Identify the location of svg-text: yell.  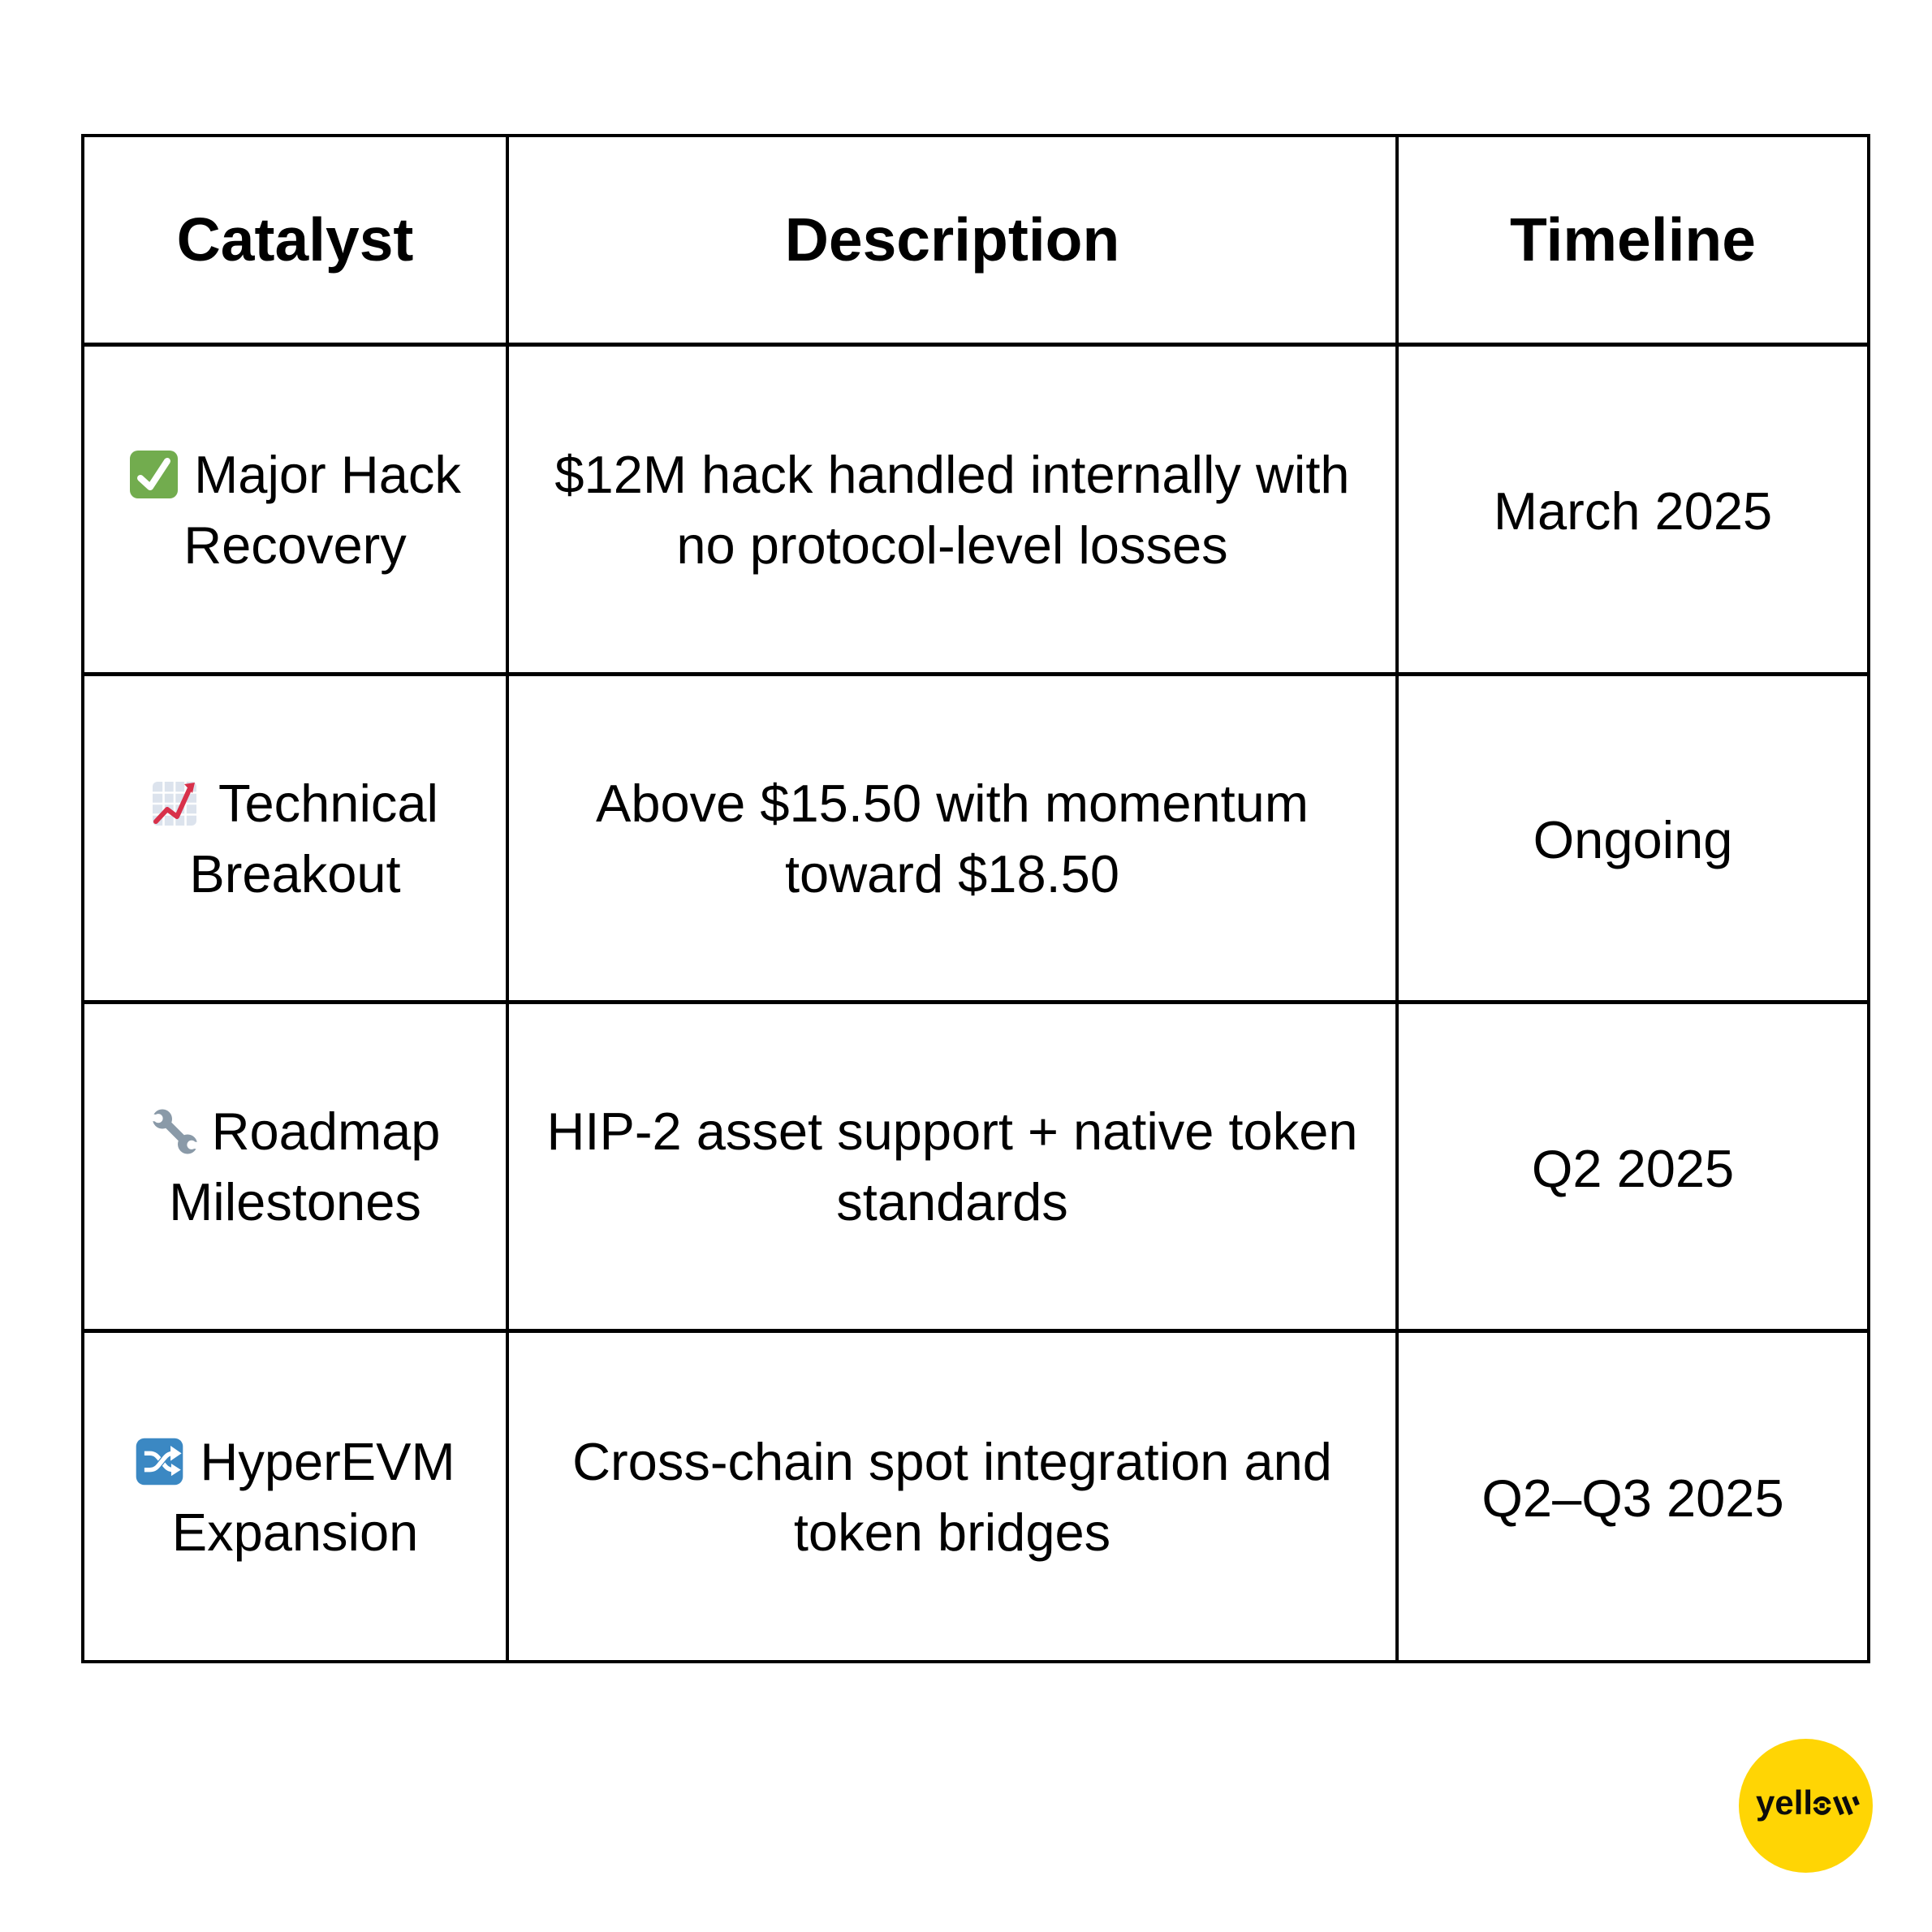
(1784, 1802).